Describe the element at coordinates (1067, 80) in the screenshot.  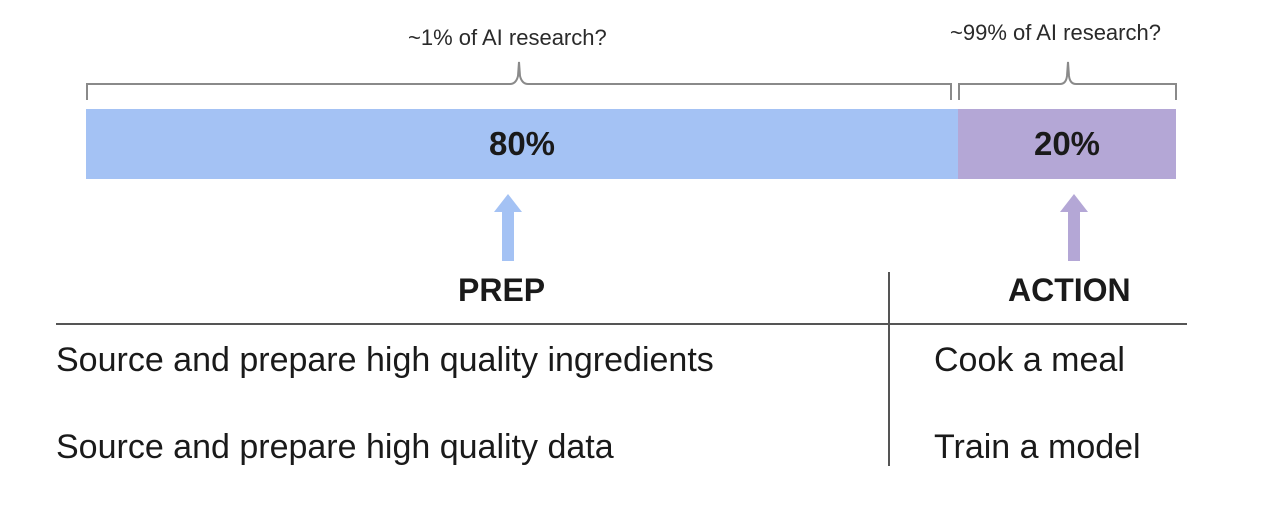
I see `bracket-action` at that location.